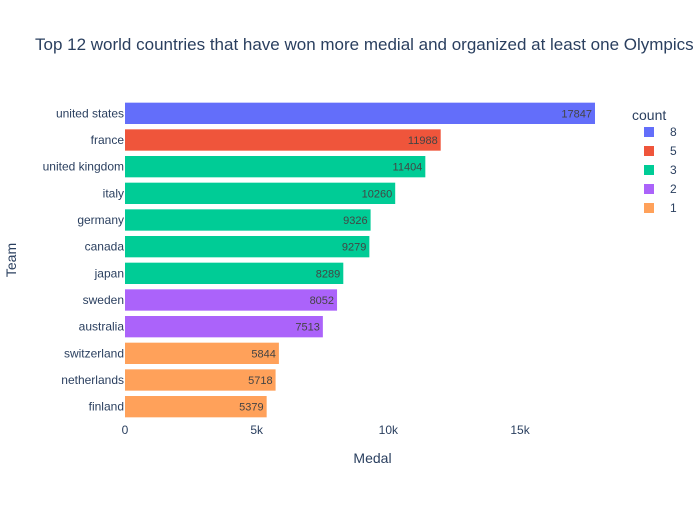 The height and width of the screenshot is (505, 700). I want to click on legend-label-2: 2, so click(673, 189).